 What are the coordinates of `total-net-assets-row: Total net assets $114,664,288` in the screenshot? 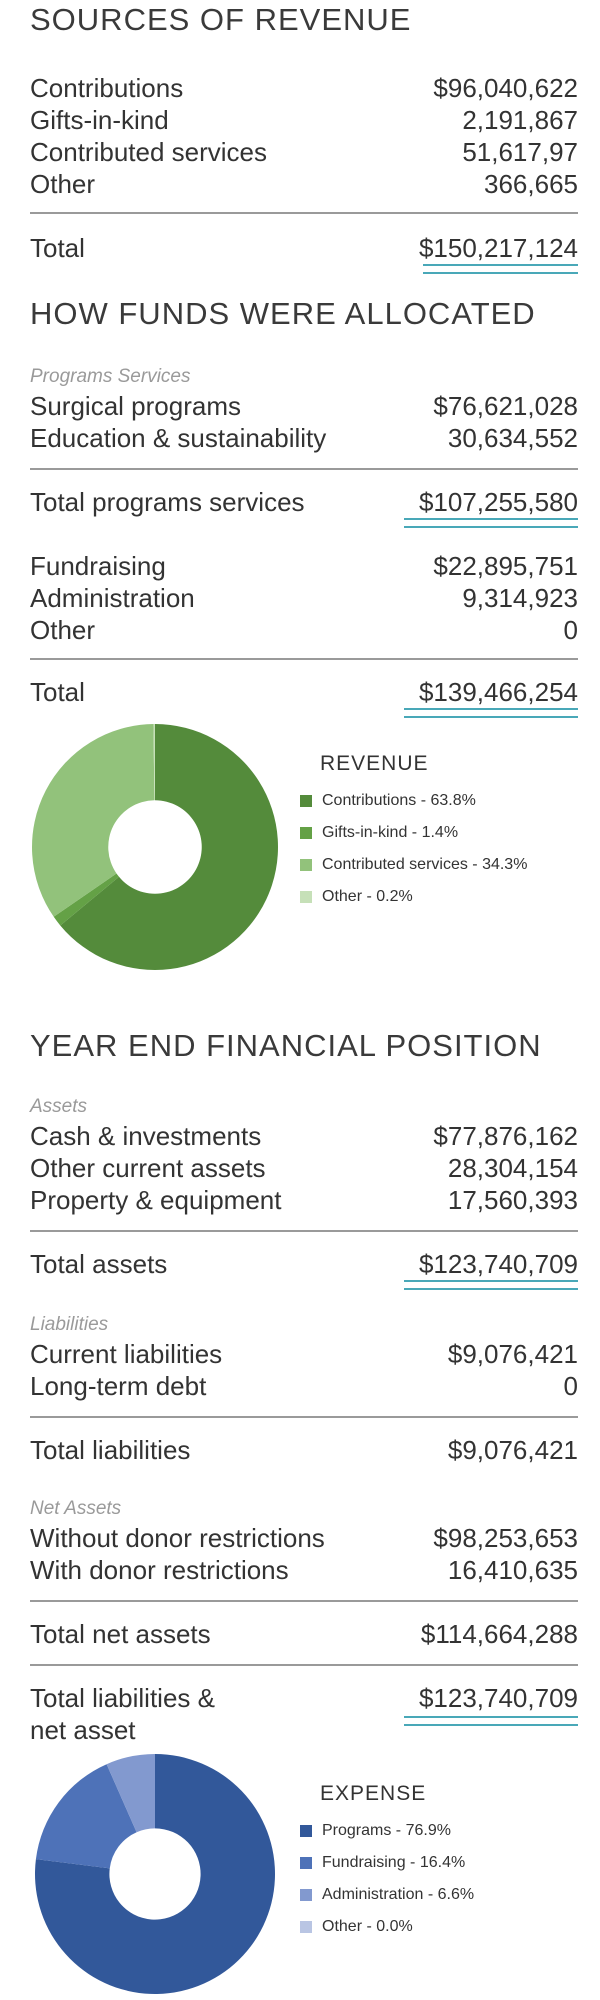 It's located at (304, 1634).